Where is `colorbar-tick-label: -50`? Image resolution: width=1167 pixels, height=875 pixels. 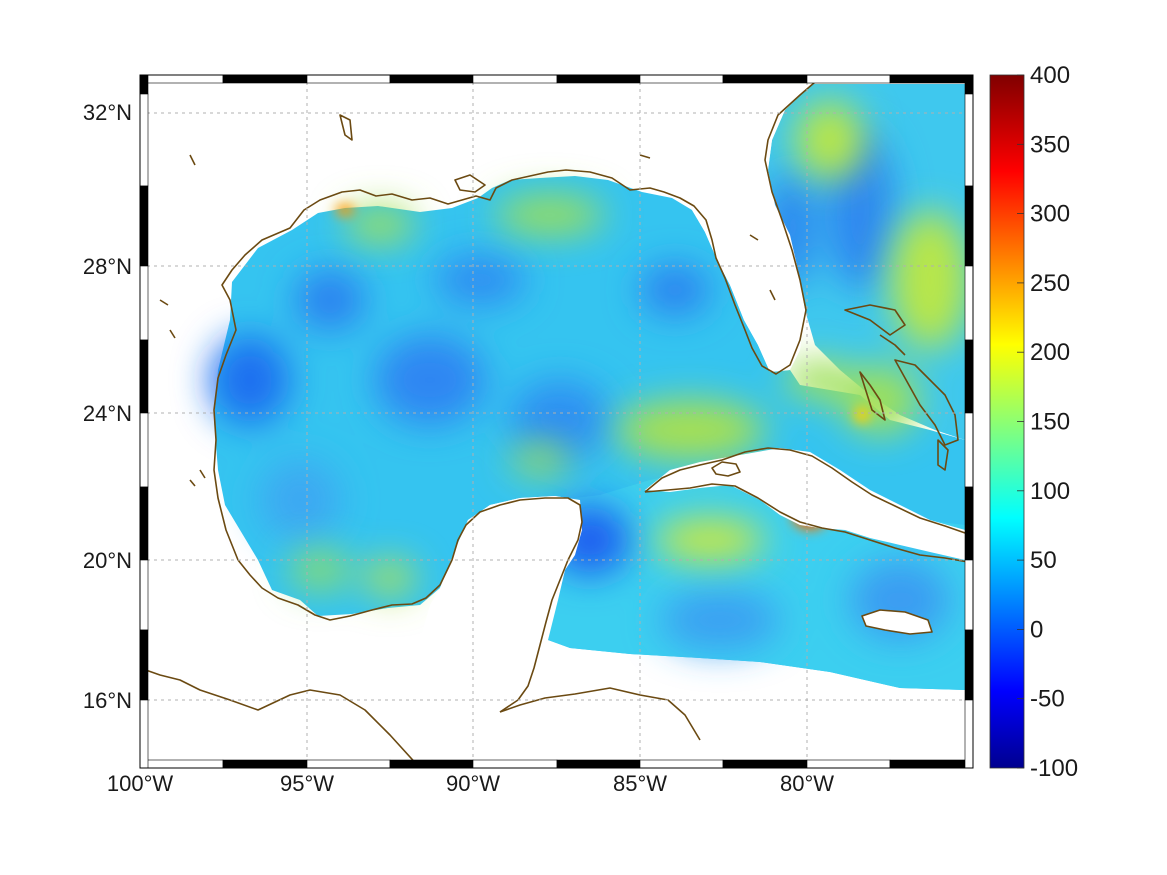 colorbar-tick-label: -50 is located at coordinates (1047, 699).